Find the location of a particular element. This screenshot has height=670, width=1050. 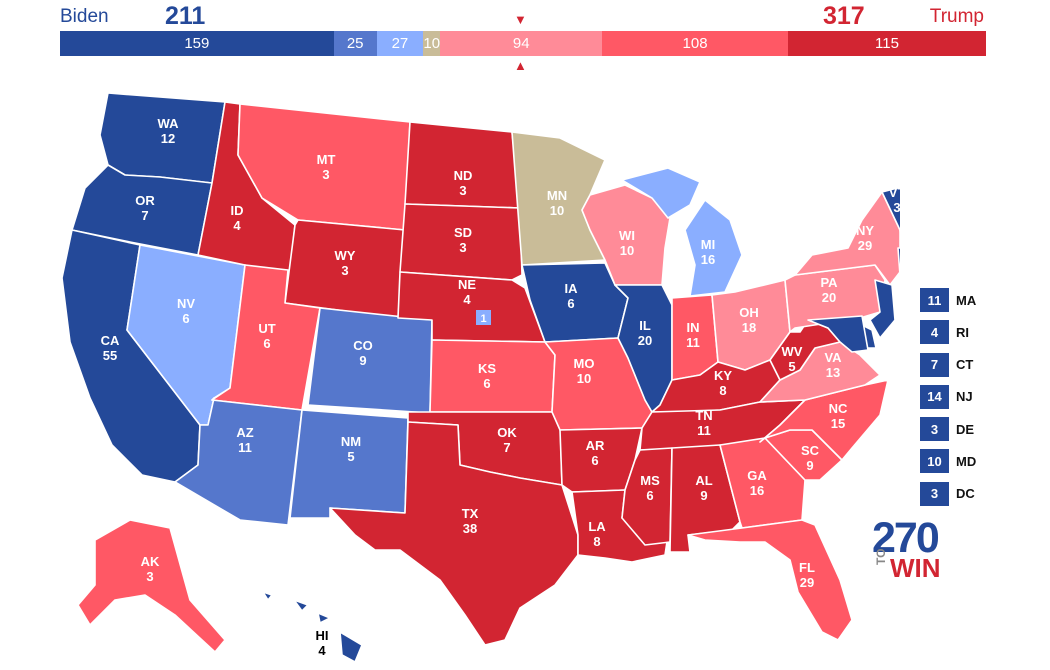

state-ev-tx: 38 is located at coordinates (470, 528).